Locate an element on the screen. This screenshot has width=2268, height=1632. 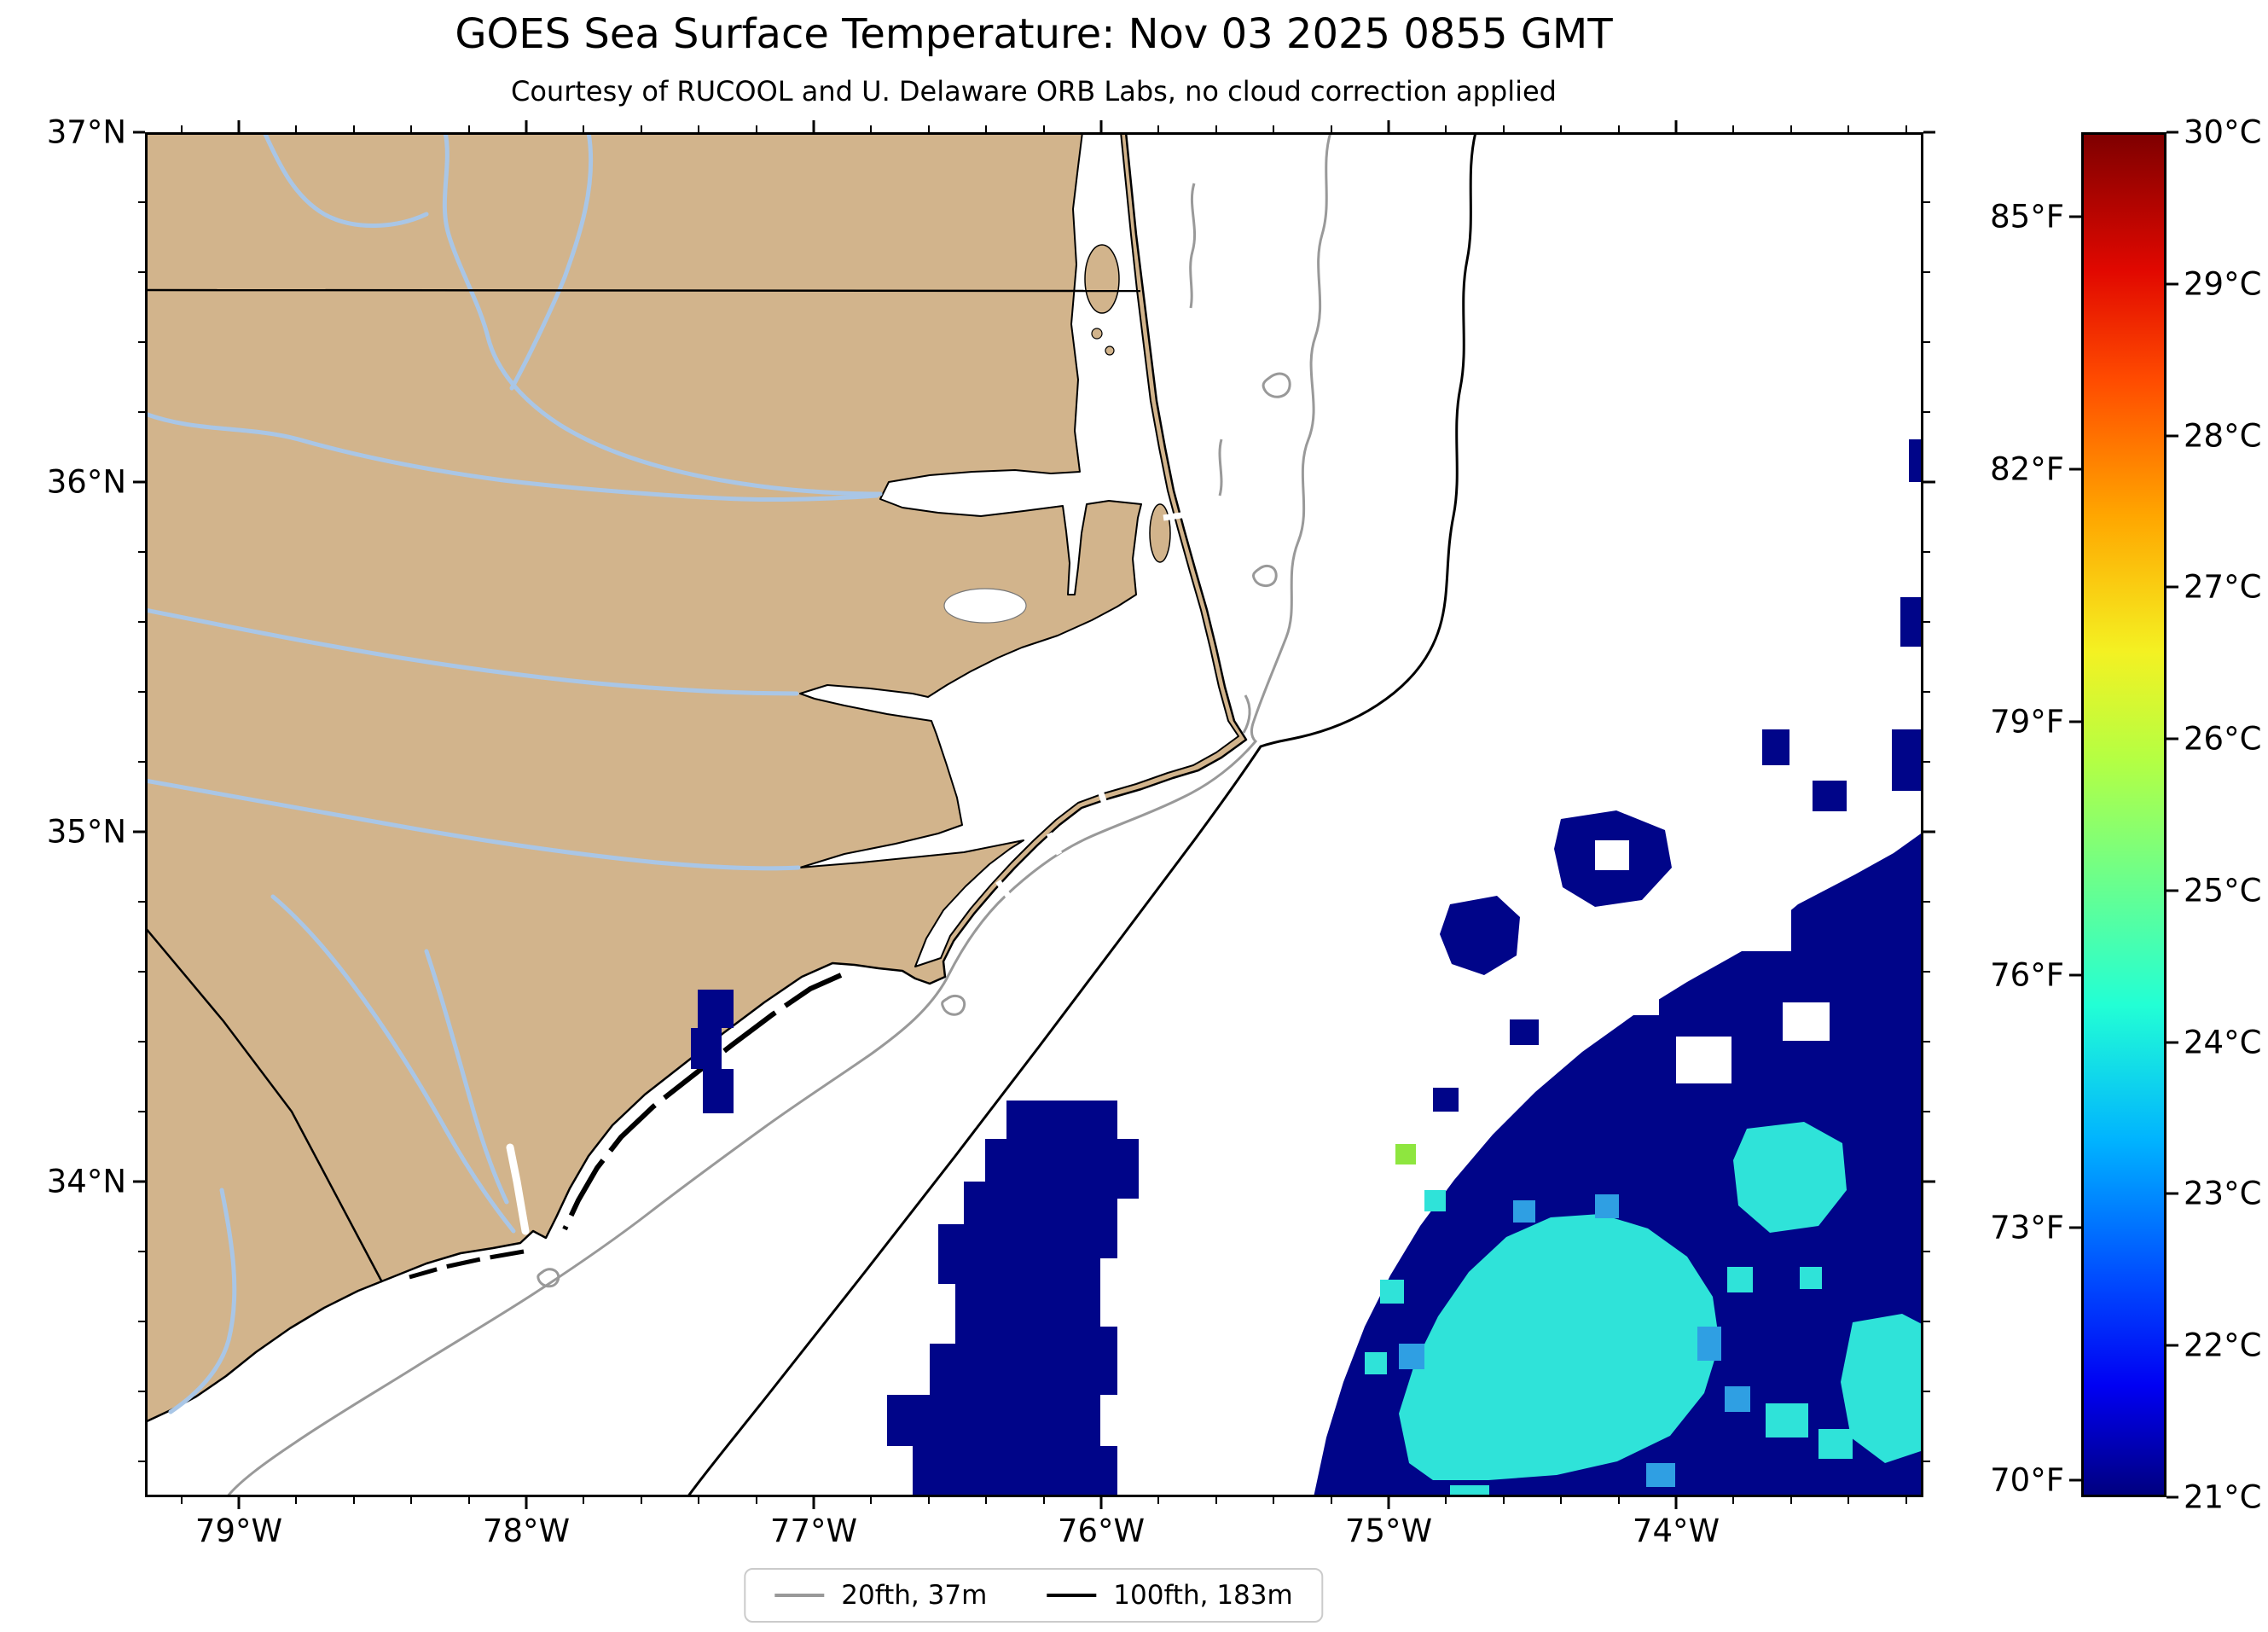
knotts-island is located at coordinates (1102, 279).